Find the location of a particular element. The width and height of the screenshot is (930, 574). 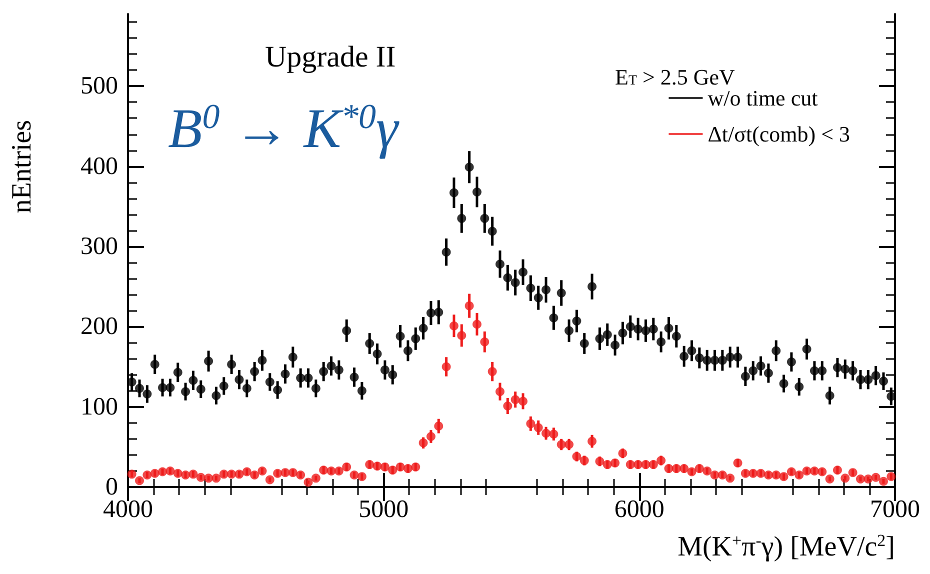

y-tick-label: 200 is located at coordinates (99, 326).